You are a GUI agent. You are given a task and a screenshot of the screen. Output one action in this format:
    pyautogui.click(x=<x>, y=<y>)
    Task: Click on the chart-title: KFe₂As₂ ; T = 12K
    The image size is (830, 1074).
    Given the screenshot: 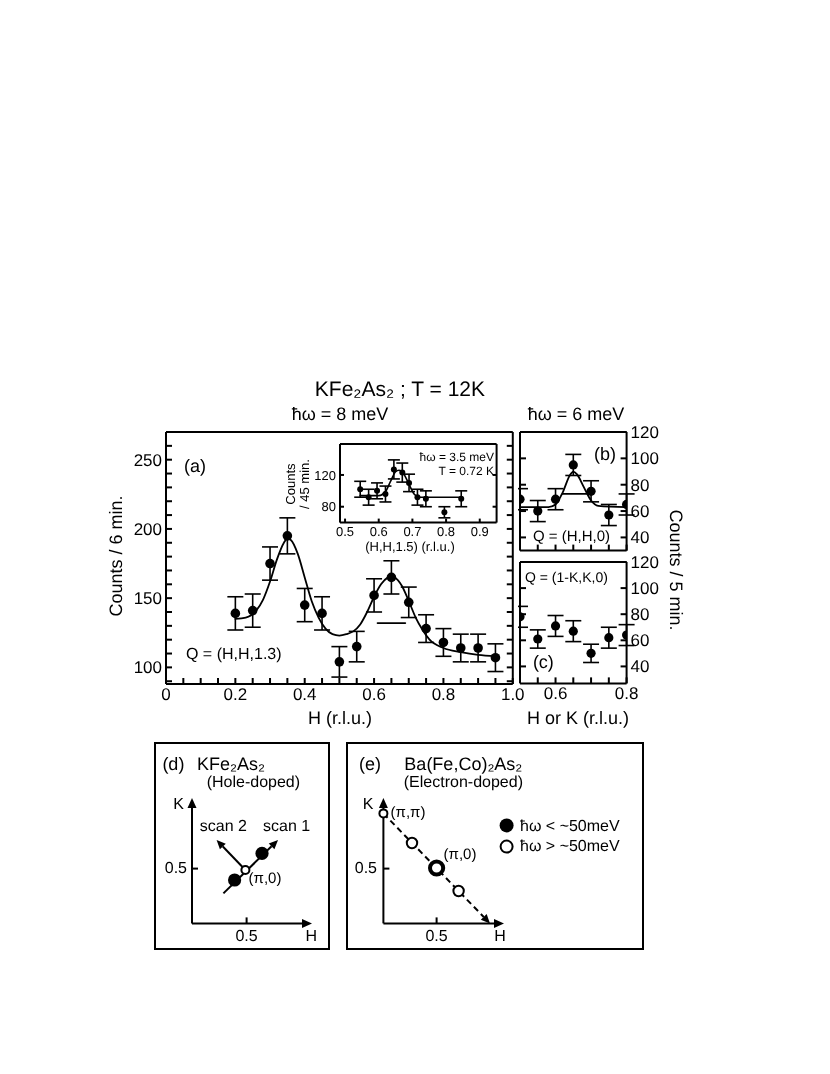 What is the action you would take?
    pyautogui.click(x=400, y=390)
    